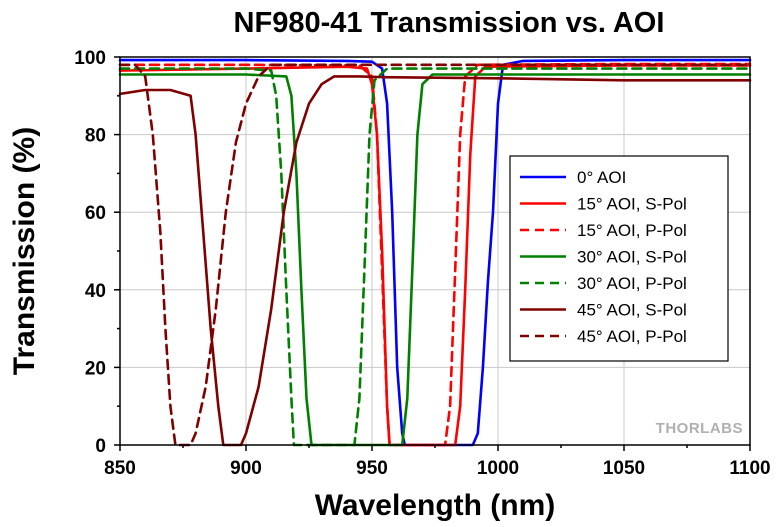 The image size is (780, 527). What do you see at coordinates (632, 310) in the screenshot?
I see `legend-entry-label: 45° AOI, S-Pol` at bounding box center [632, 310].